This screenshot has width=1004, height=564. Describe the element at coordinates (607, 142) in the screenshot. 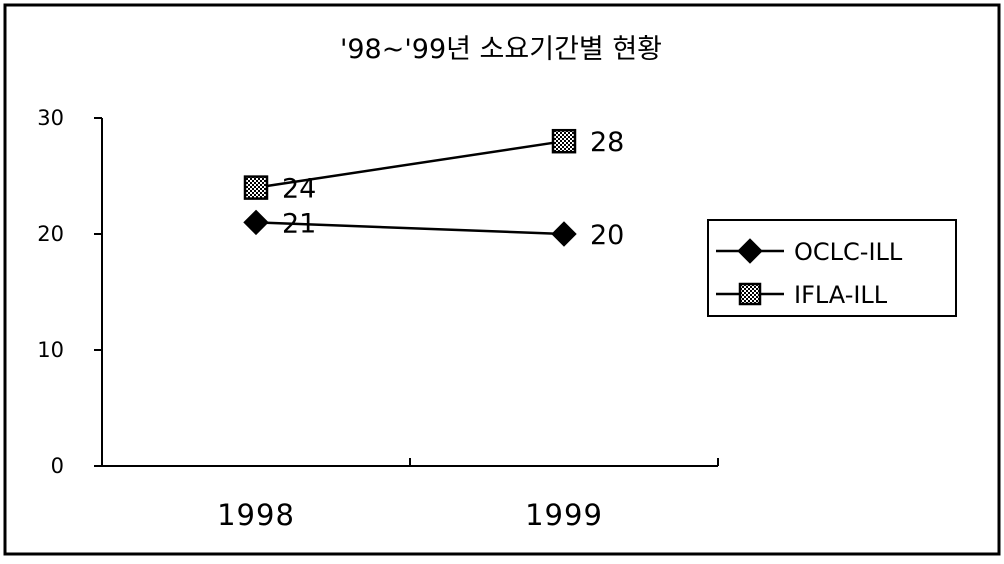

I see `data-label: 28` at that location.